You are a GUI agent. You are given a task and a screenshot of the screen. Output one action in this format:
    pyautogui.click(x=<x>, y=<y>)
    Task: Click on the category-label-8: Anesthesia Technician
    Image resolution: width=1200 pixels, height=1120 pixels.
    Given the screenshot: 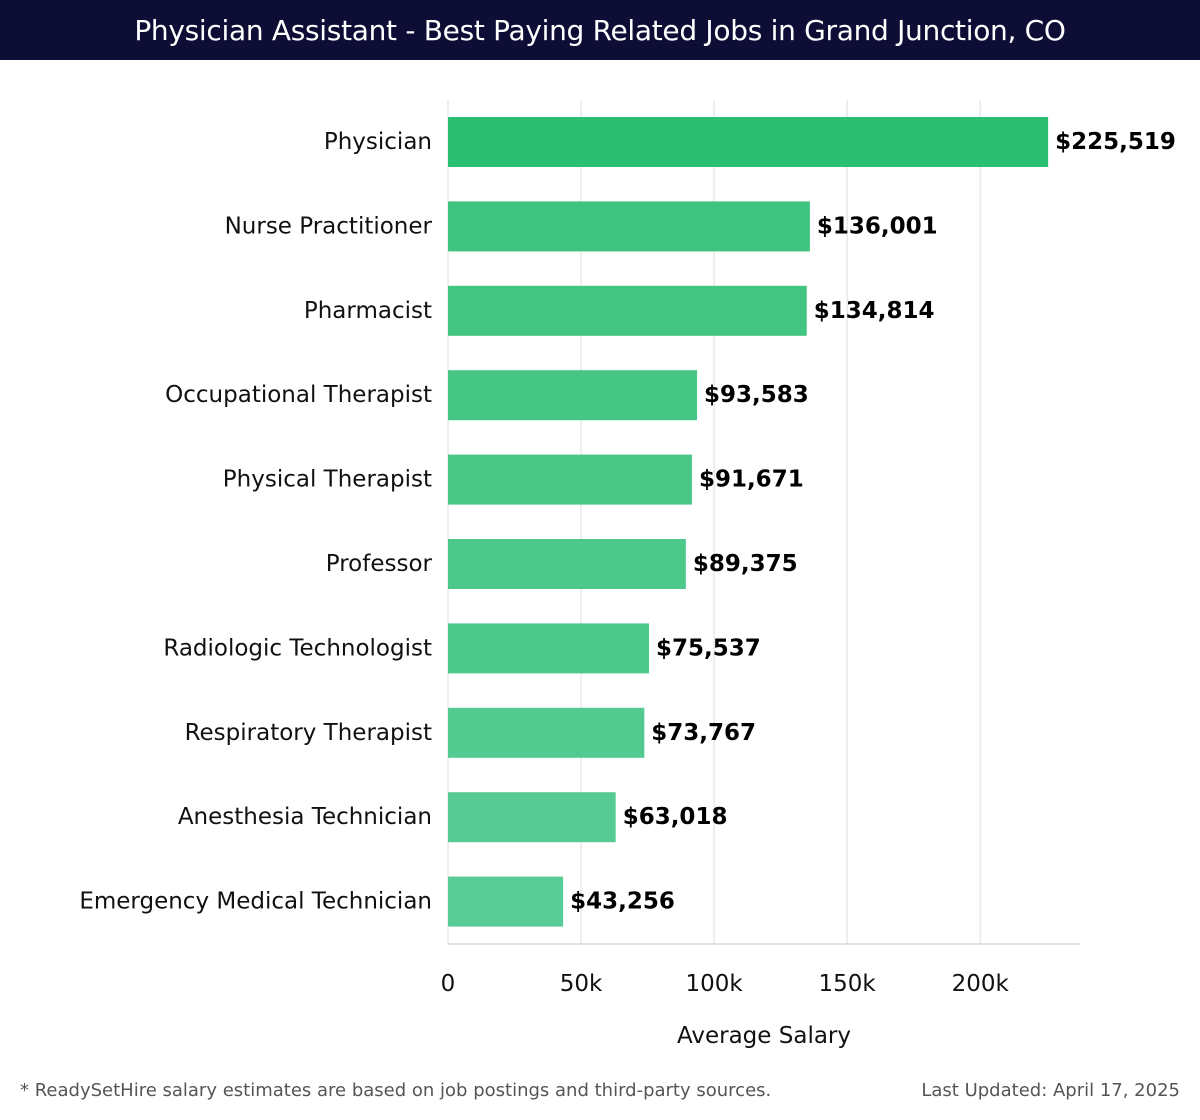 What is the action you would take?
    pyautogui.click(x=305, y=817)
    